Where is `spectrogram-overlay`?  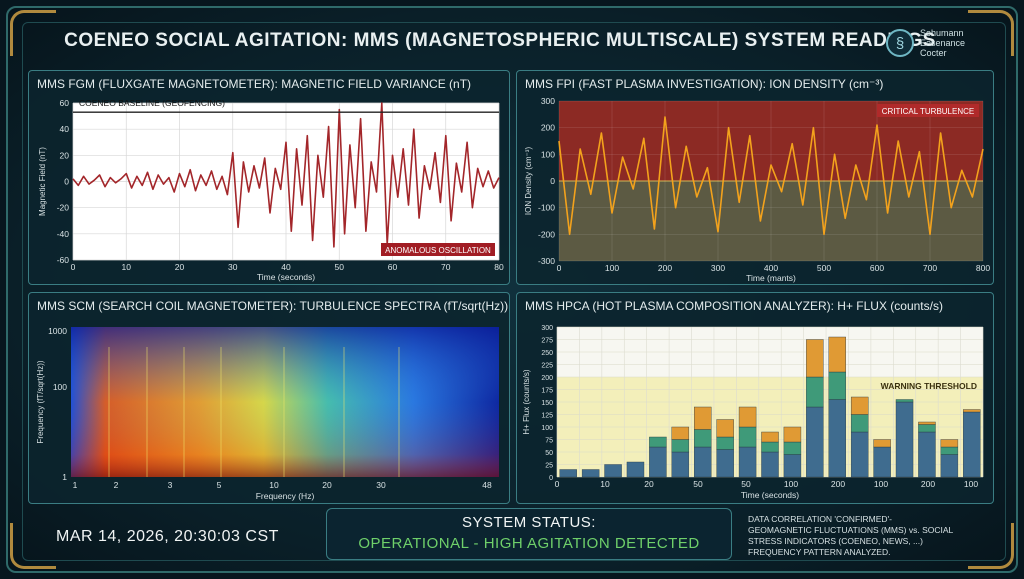
spectrogram-overlay is located at coordinates (285, 402).